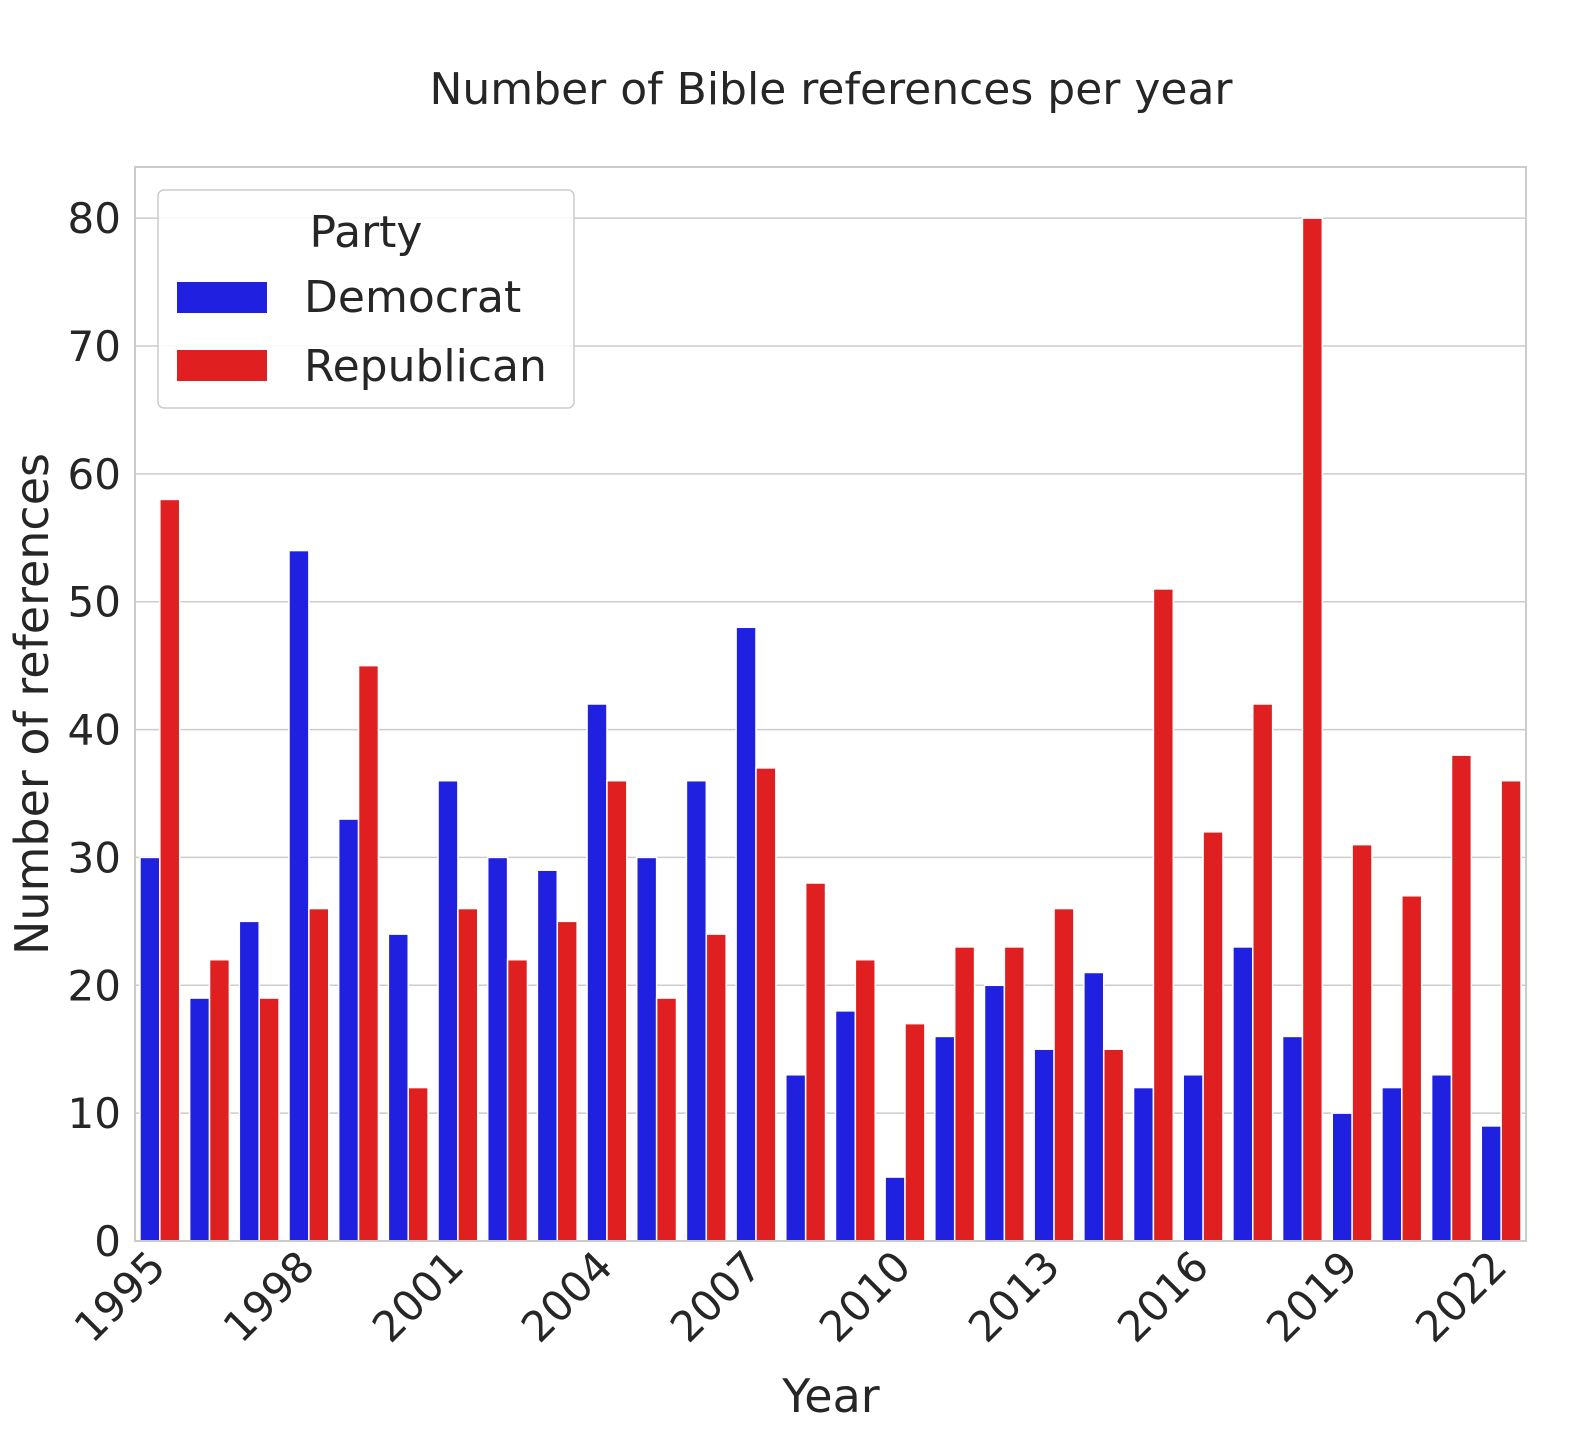 This screenshot has height=1436, width=1572. Describe the element at coordinates (398, 1087) in the screenshot. I see `bar-democrat-2000` at that location.